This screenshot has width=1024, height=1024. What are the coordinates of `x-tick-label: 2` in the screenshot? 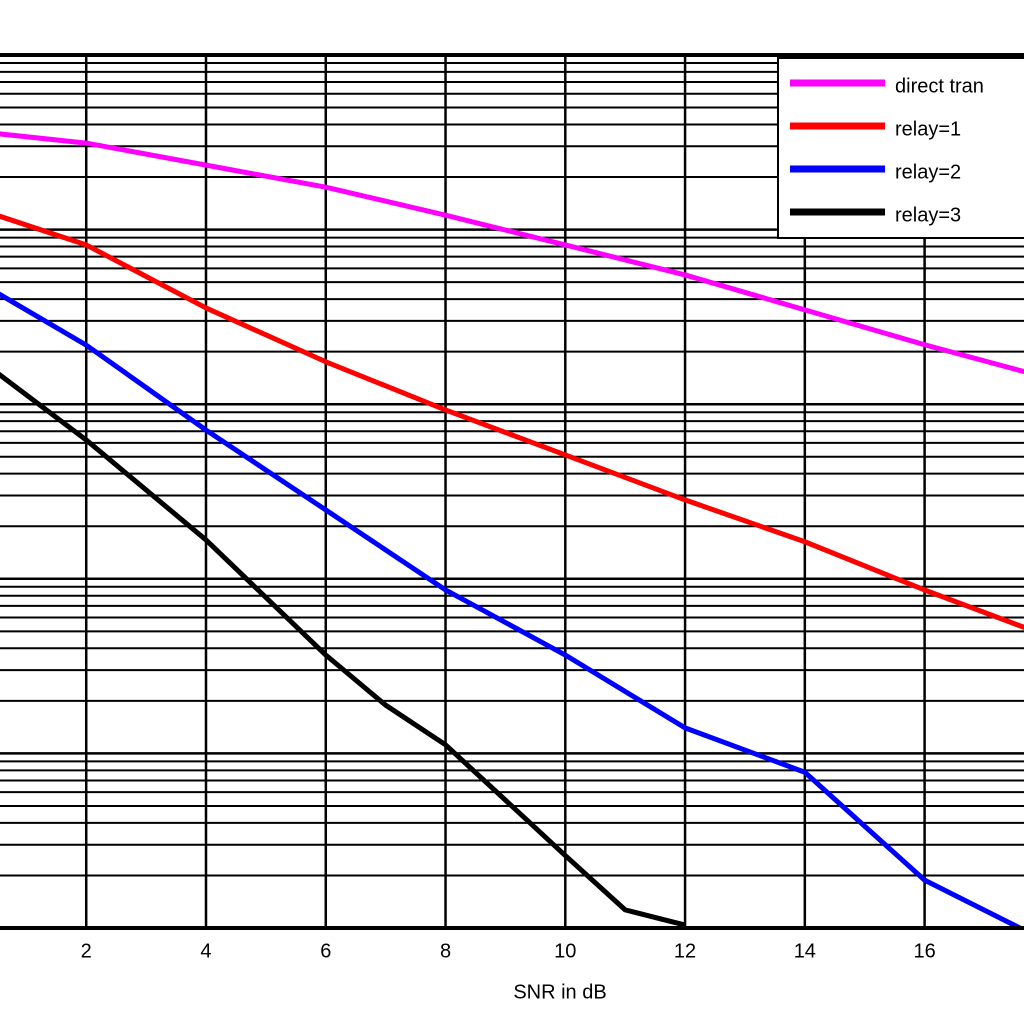 It's located at (86, 951).